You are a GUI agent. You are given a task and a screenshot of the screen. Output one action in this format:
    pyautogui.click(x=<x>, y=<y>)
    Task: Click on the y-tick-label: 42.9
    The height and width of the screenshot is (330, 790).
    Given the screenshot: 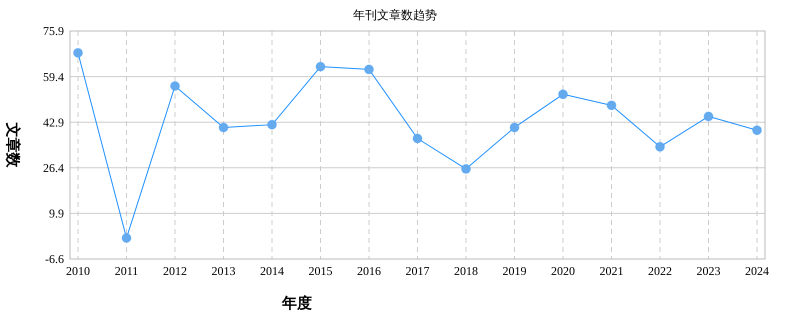 What is the action you would take?
    pyautogui.click(x=53, y=122)
    